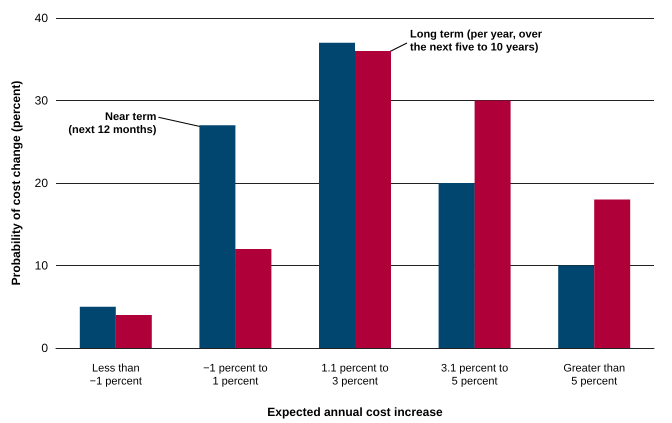 The width and height of the screenshot is (672, 423). What do you see at coordinates (594, 375) in the screenshot?
I see `x-tick-label: Greater than 5 percent` at bounding box center [594, 375].